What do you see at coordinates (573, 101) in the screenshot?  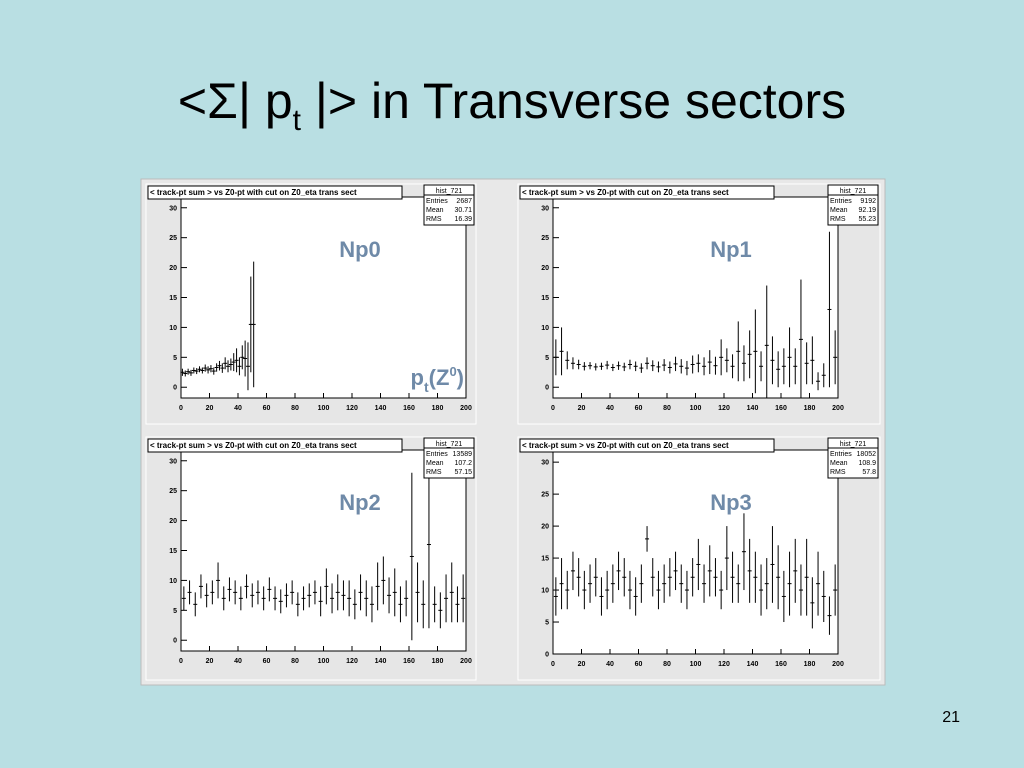 I see `title-part: |> in Transverse sectors` at bounding box center [573, 101].